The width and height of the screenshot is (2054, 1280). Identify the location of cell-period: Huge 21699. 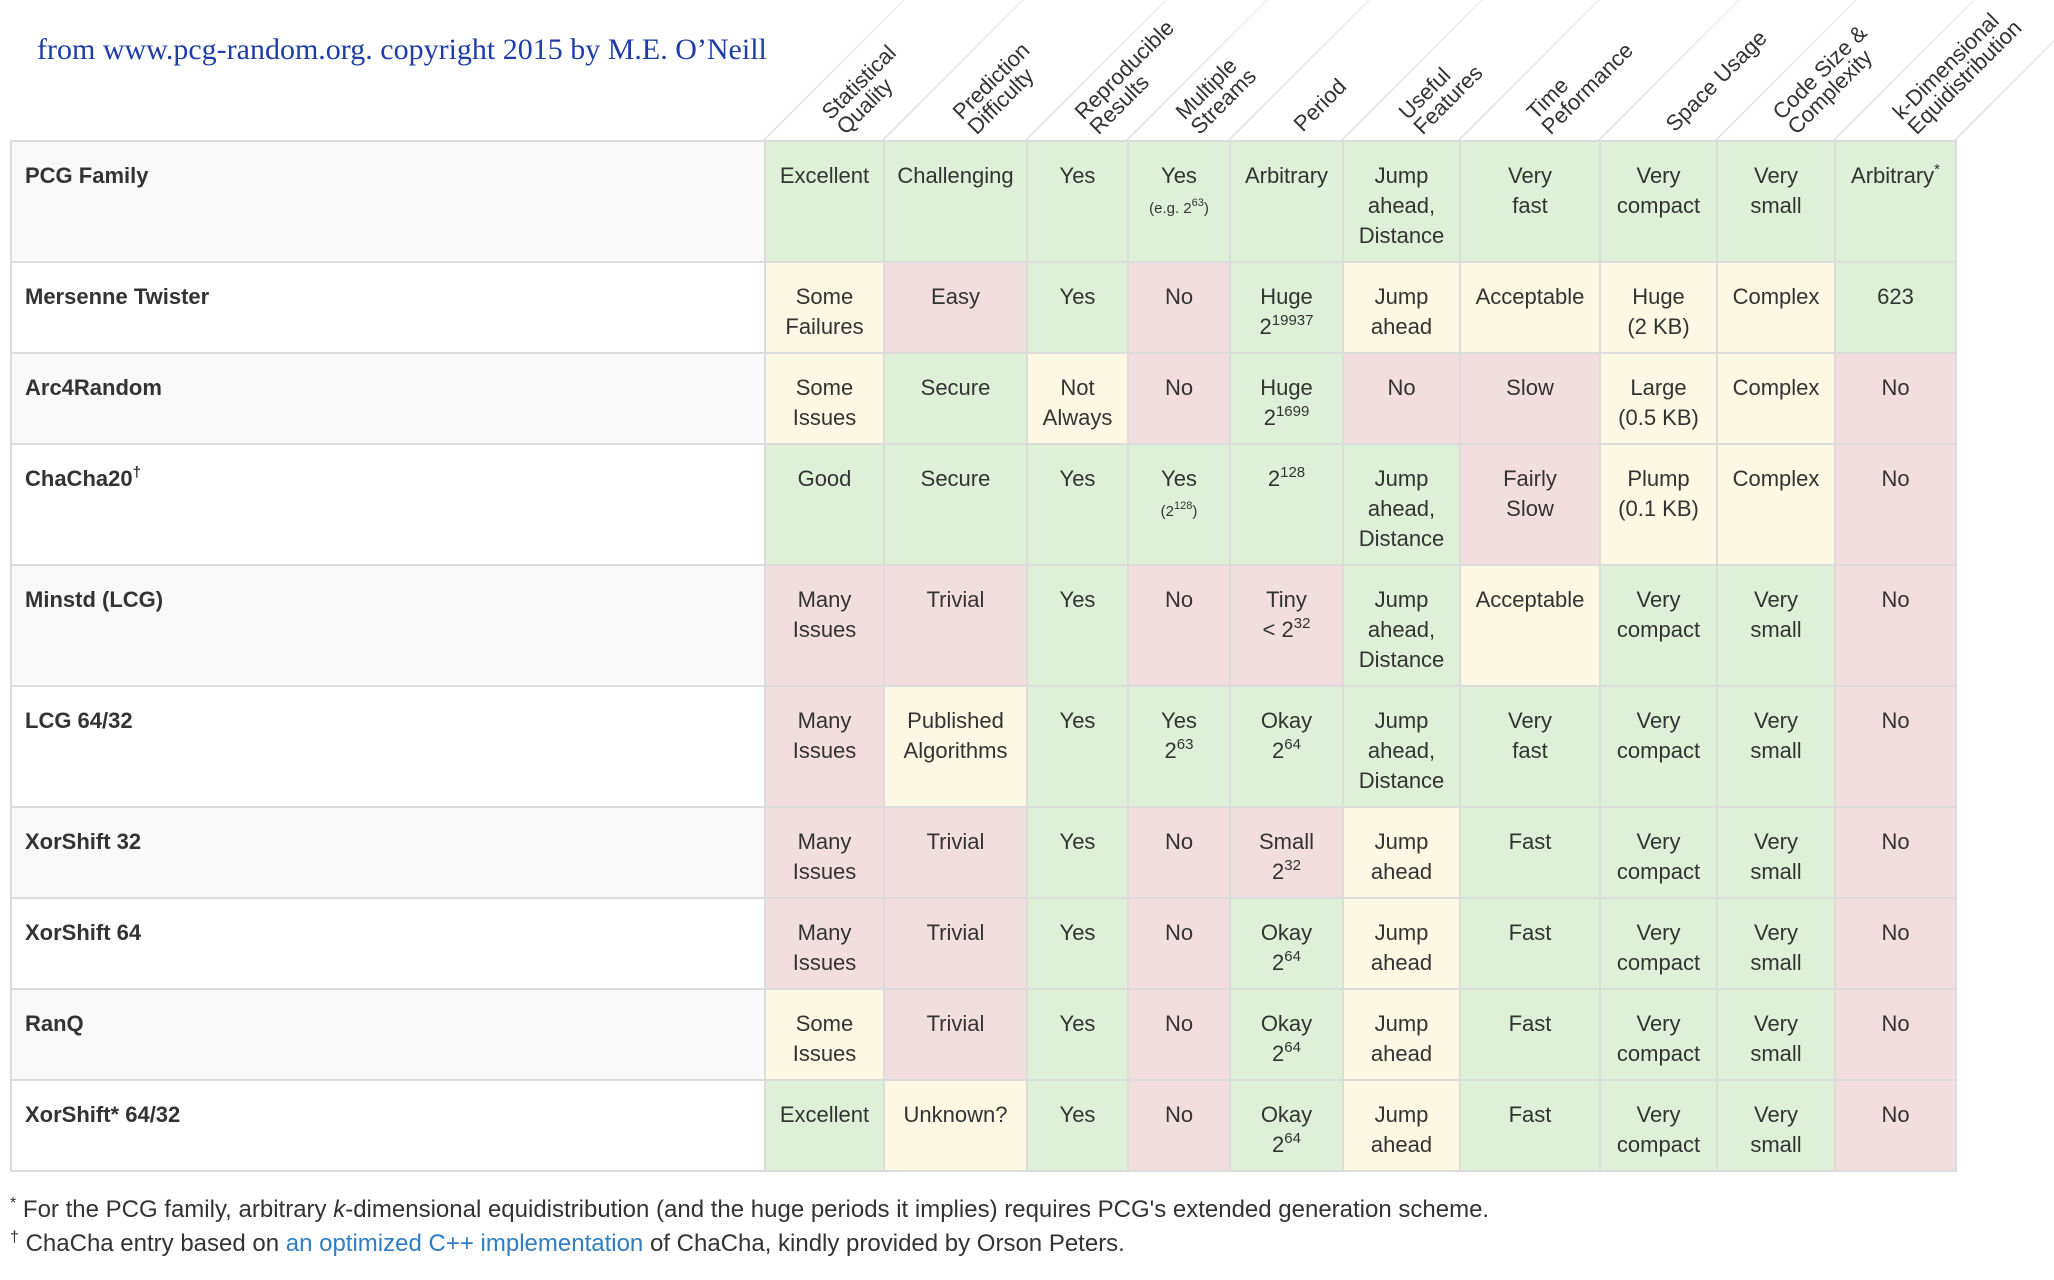
(1286, 398).